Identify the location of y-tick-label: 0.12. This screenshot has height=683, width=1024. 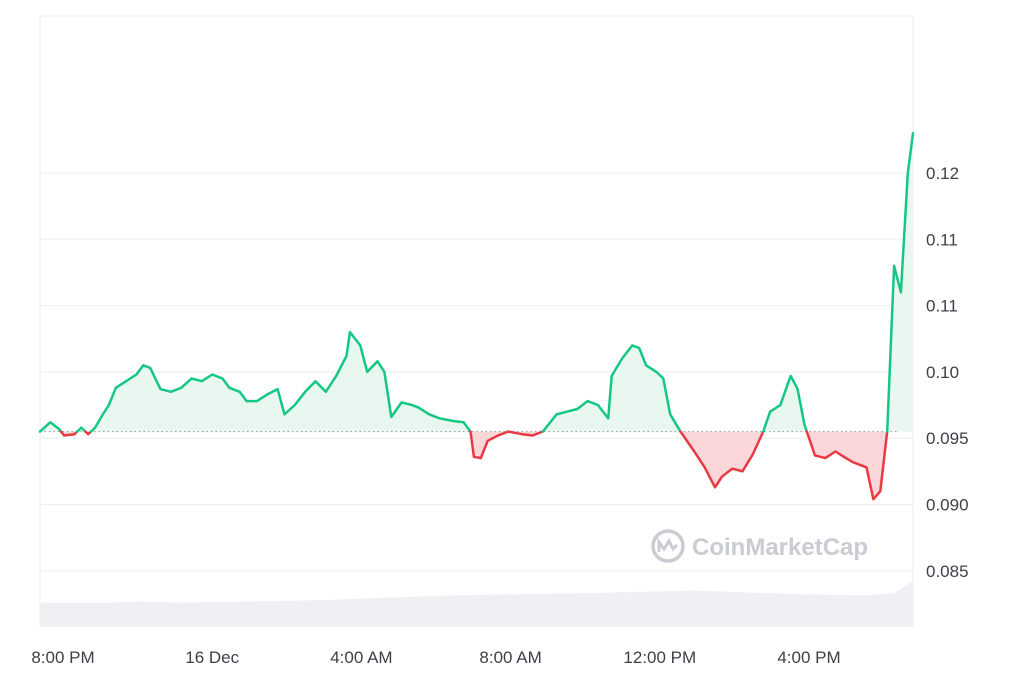
(942, 173).